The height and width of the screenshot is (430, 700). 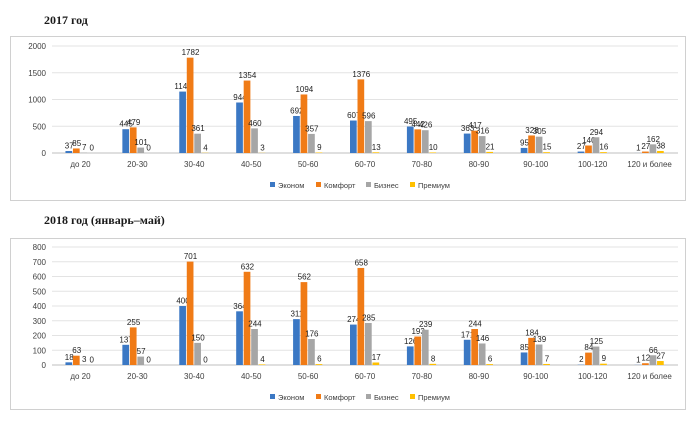 I want to click on data-label: 57, so click(x=141, y=351).